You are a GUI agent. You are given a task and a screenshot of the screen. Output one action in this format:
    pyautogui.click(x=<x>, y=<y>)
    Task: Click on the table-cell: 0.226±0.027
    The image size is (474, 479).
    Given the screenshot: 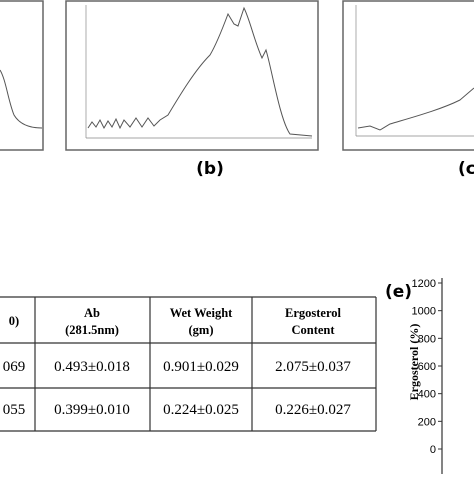 What is the action you would take?
    pyautogui.click(x=313, y=410)
    